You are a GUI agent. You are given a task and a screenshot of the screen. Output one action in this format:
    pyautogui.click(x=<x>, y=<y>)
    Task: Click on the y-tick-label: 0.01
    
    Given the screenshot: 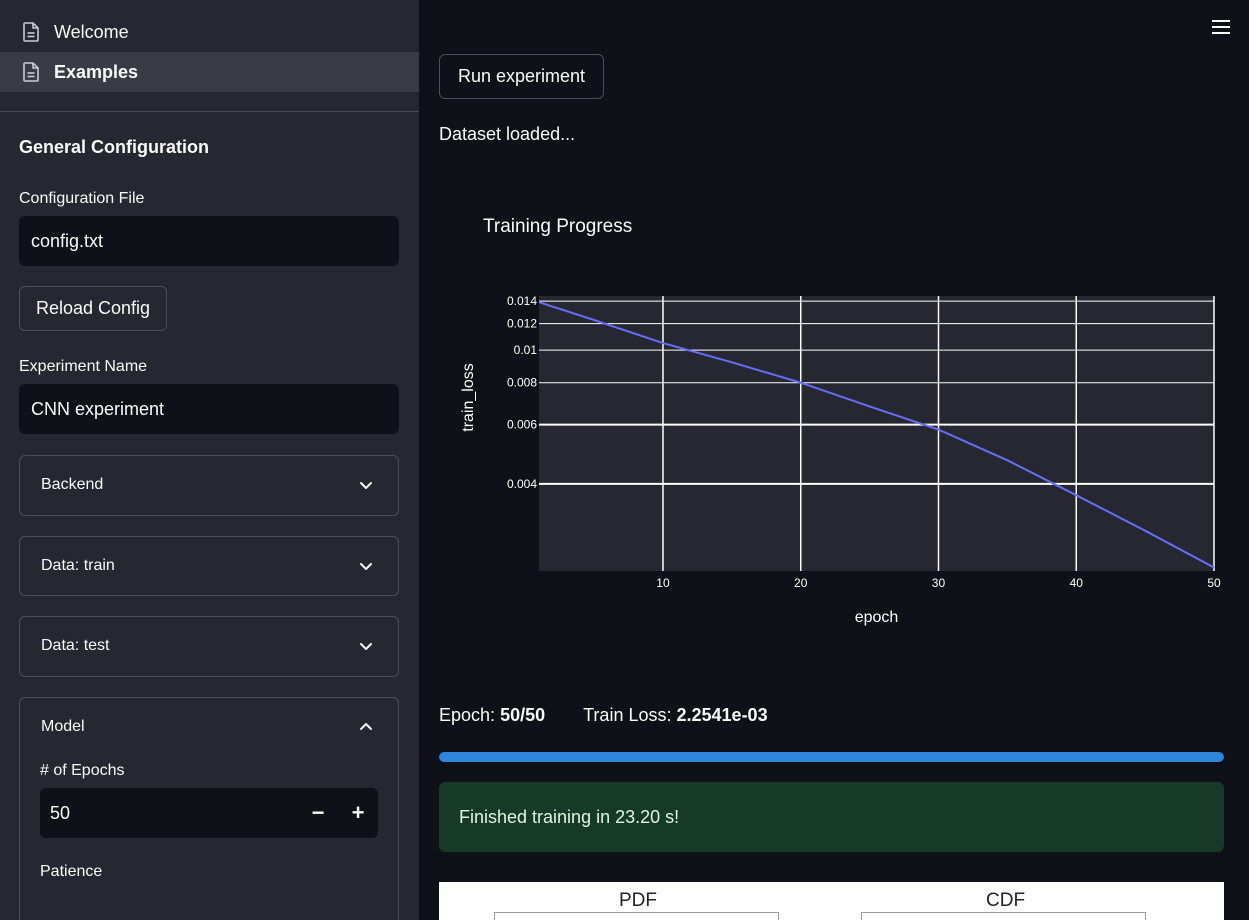 What is the action you would take?
    pyautogui.click(x=526, y=350)
    